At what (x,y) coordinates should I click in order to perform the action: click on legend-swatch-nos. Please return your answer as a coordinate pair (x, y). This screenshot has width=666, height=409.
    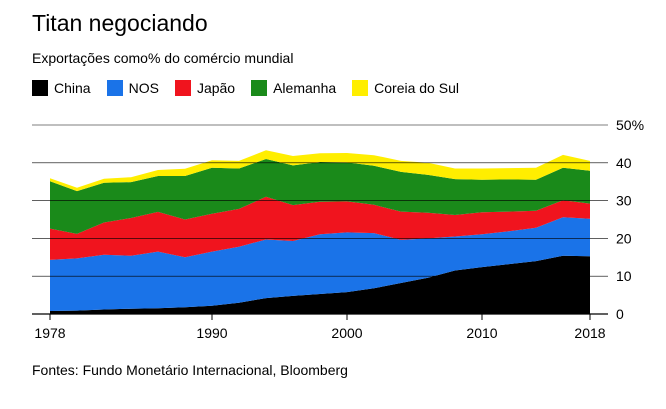
    Looking at the image, I should click on (114, 88).